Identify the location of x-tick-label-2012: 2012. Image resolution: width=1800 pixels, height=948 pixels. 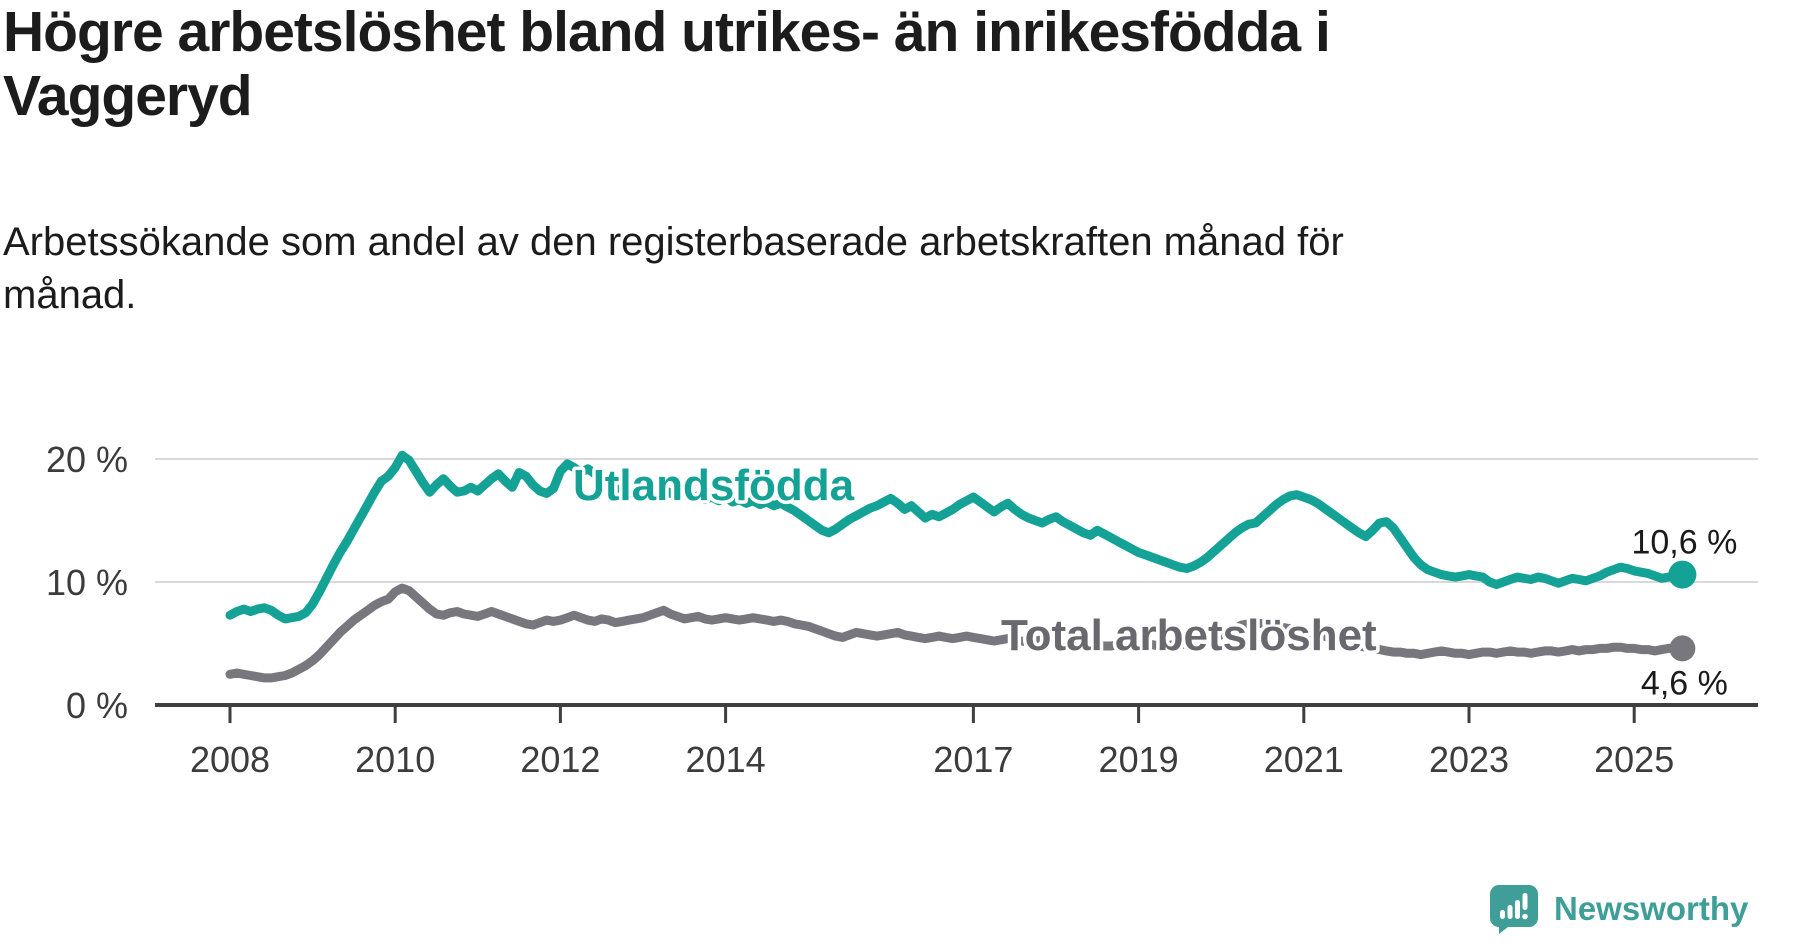
(560, 759).